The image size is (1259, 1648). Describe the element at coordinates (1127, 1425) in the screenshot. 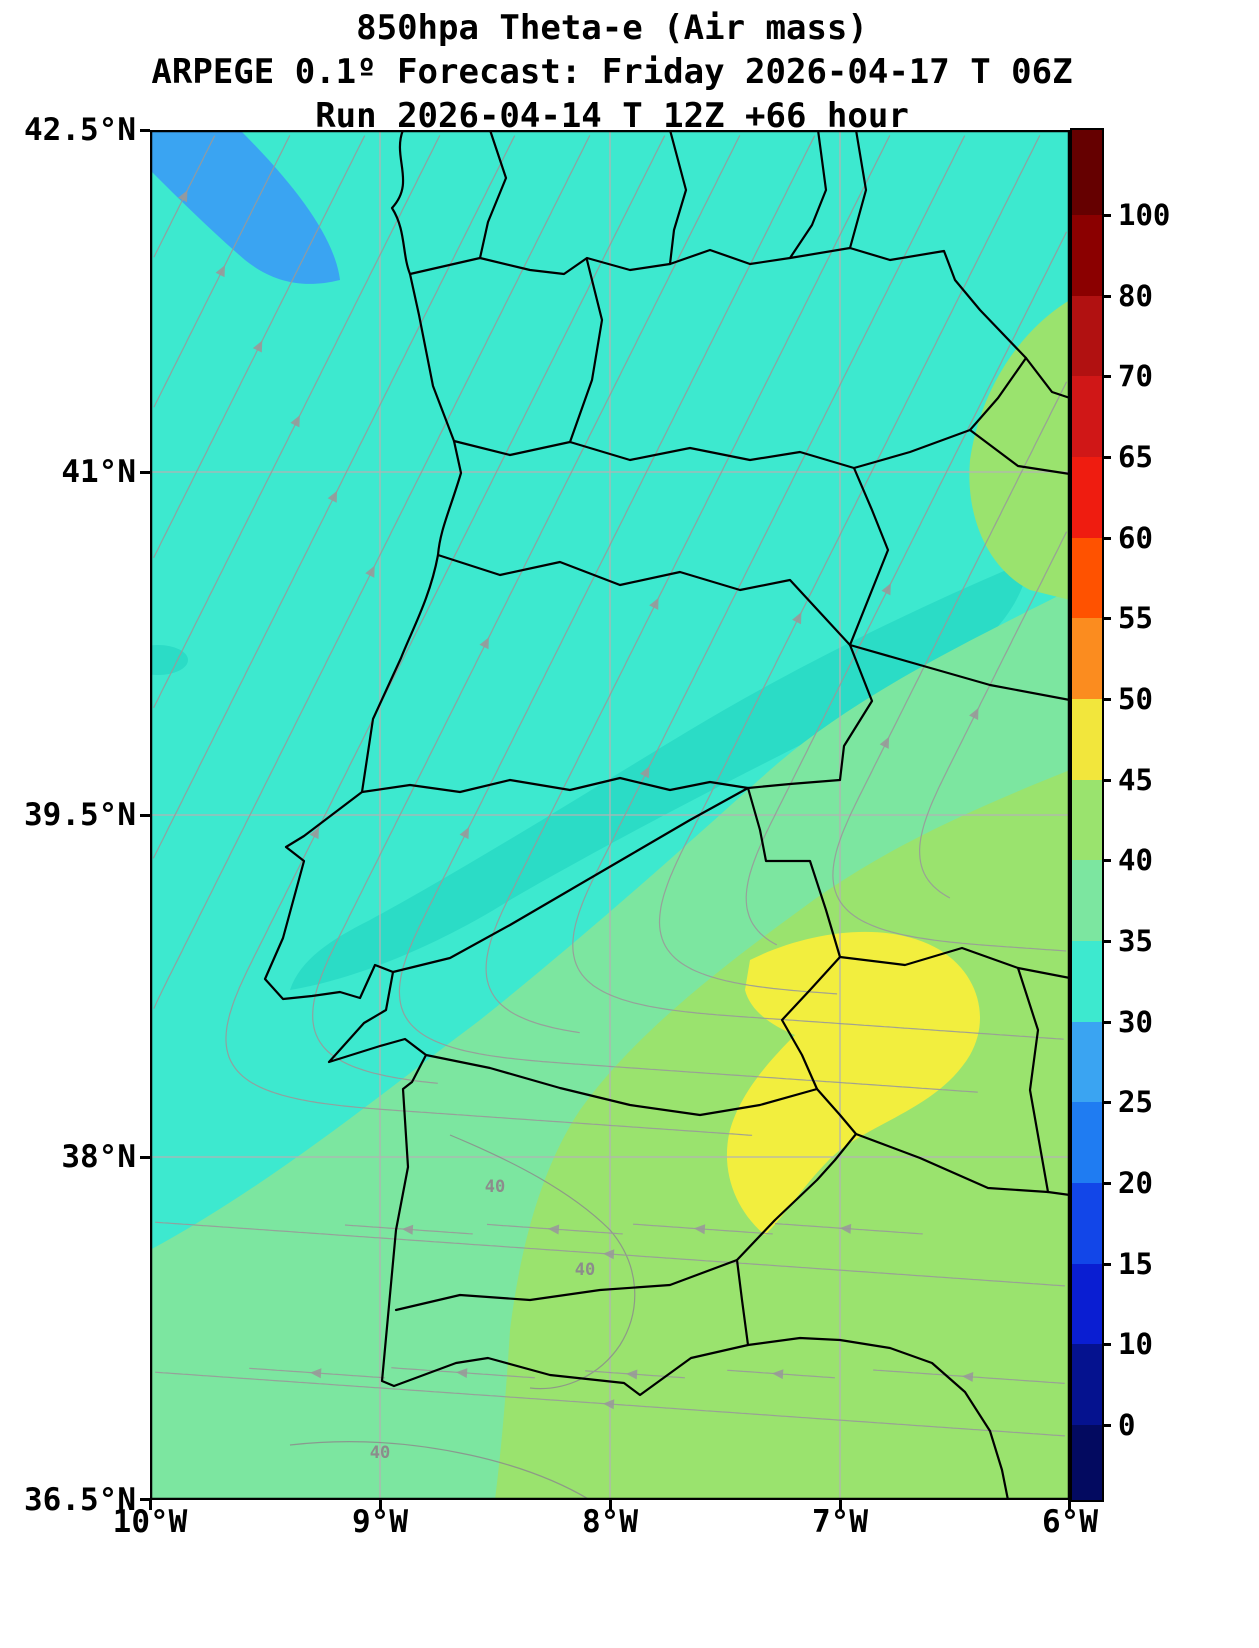

I see `colorbar-tick-label: 0` at that location.